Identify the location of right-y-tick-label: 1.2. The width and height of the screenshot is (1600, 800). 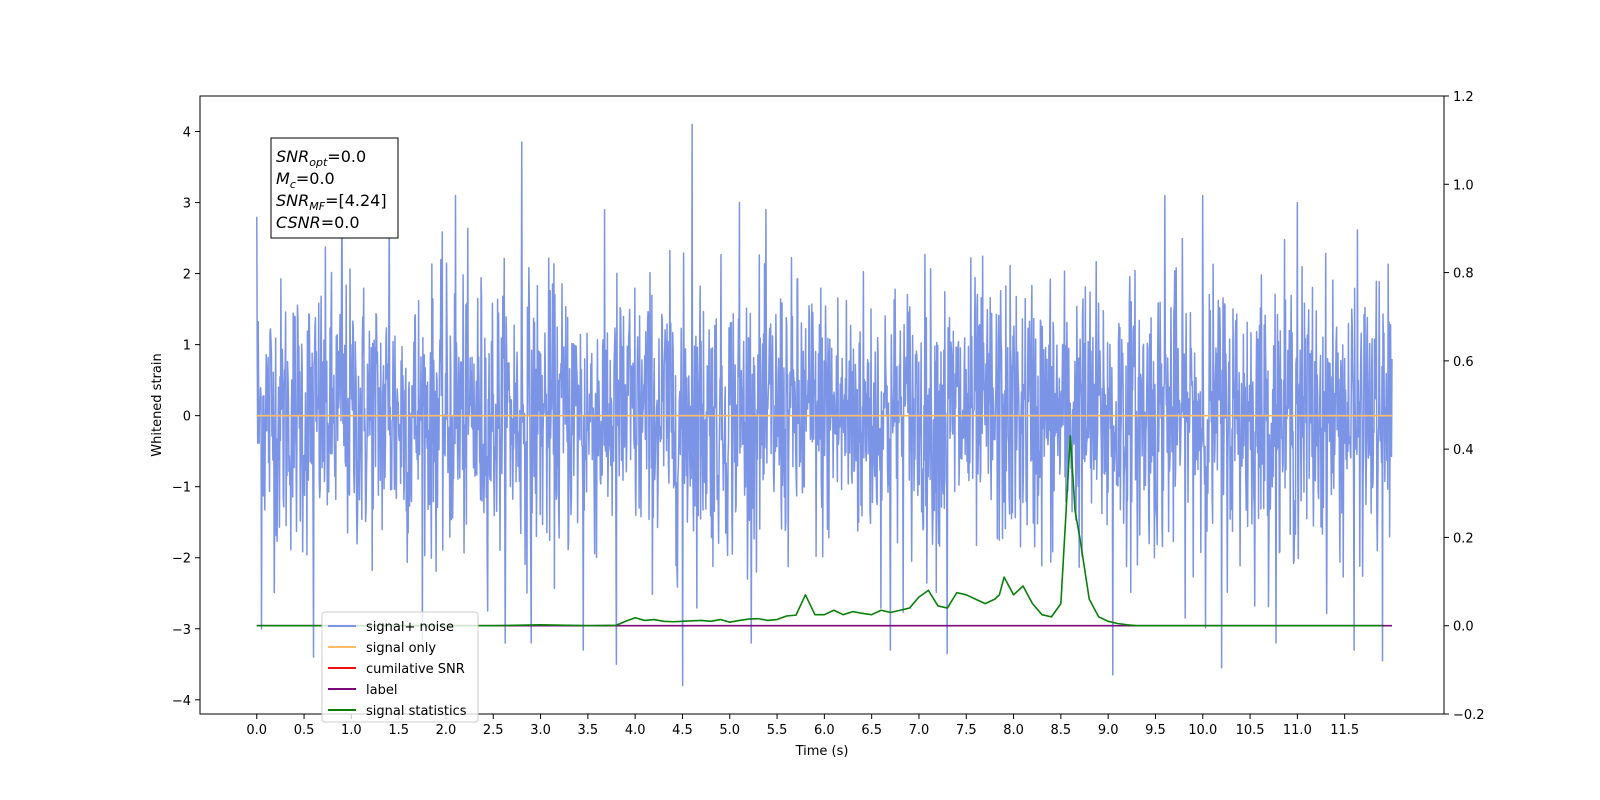
(1463, 97).